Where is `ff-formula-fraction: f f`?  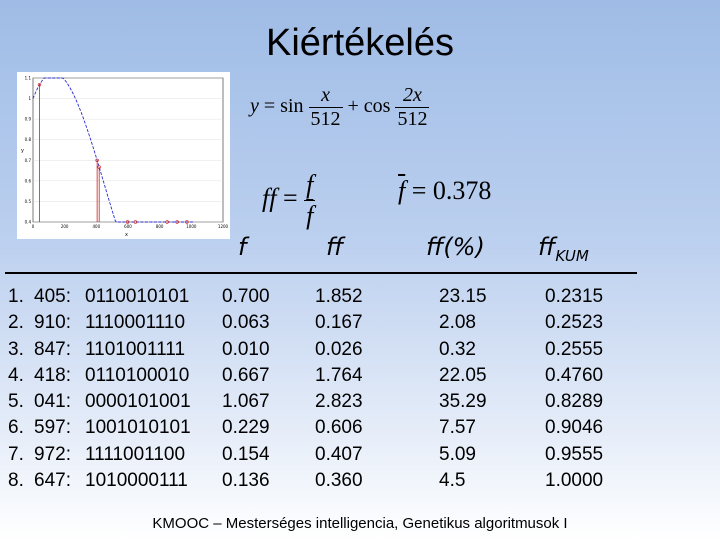
ff-formula-fraction: f f is located at coordinates (310, 200).